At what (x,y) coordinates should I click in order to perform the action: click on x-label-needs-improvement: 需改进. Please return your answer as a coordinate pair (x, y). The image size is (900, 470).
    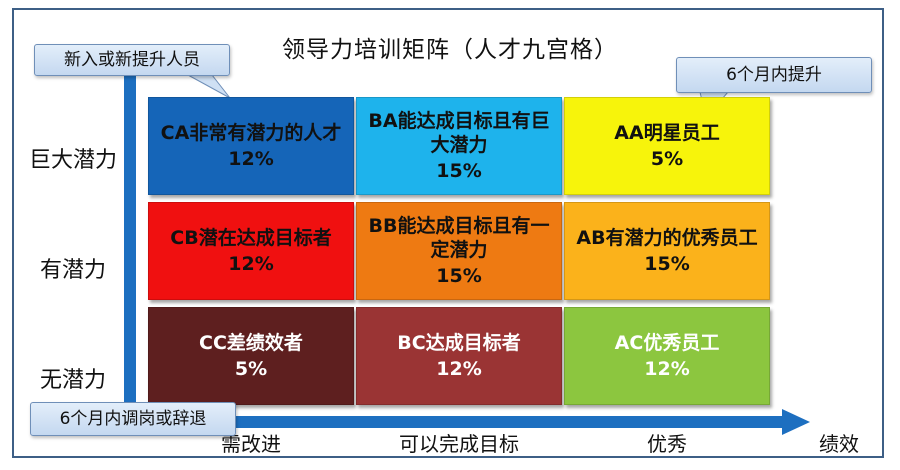
    Looking at the image, I should click on (251, 444).